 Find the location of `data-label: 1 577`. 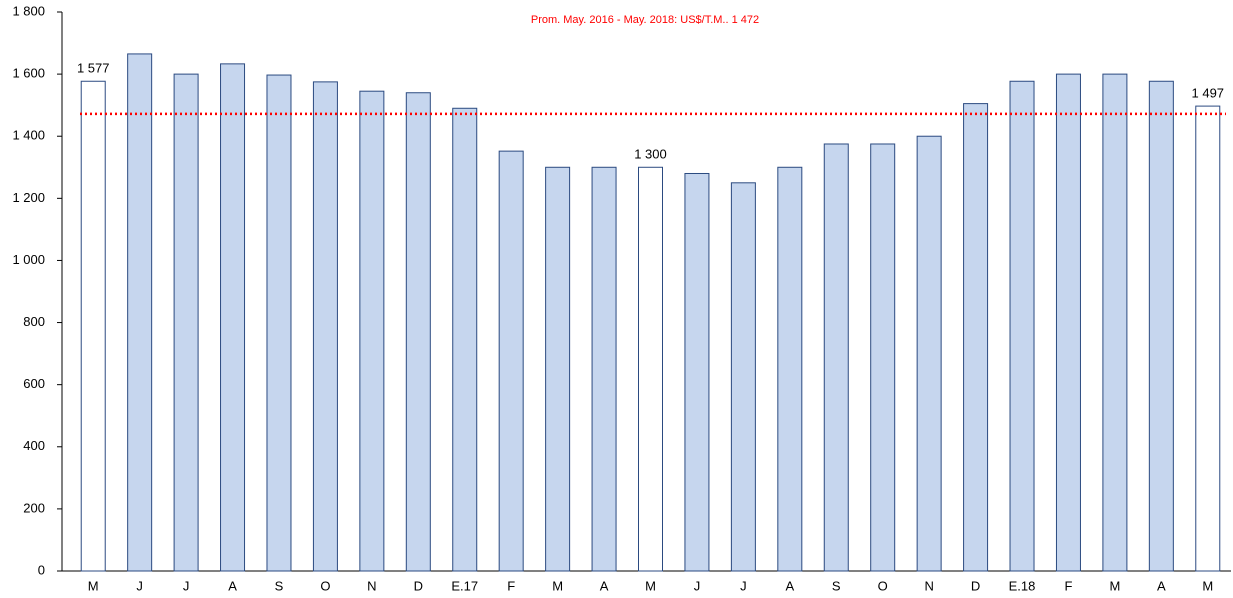

data-label: 1 577 is located at coordinates (93, 68).